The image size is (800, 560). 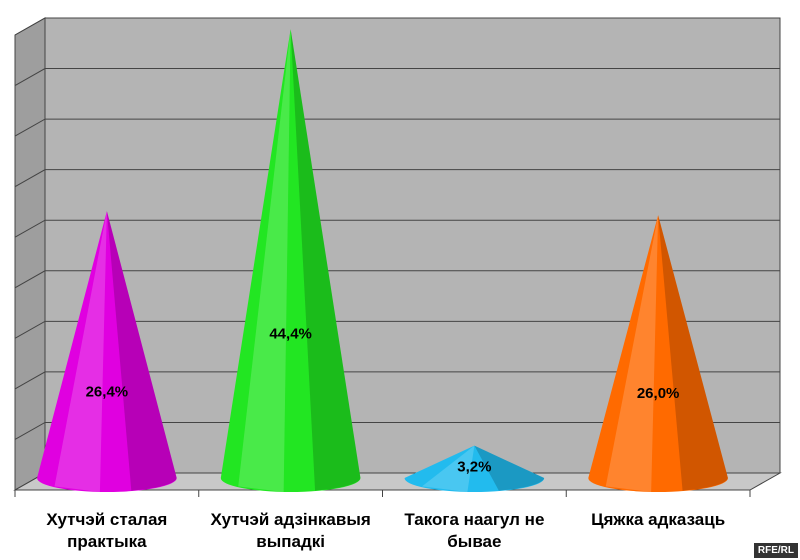 What do you see at coordinates (107, 530) in the screenshot?
I see `x-tick-label: Хутчэй сталая практыка` at bounding box center [107, 530].